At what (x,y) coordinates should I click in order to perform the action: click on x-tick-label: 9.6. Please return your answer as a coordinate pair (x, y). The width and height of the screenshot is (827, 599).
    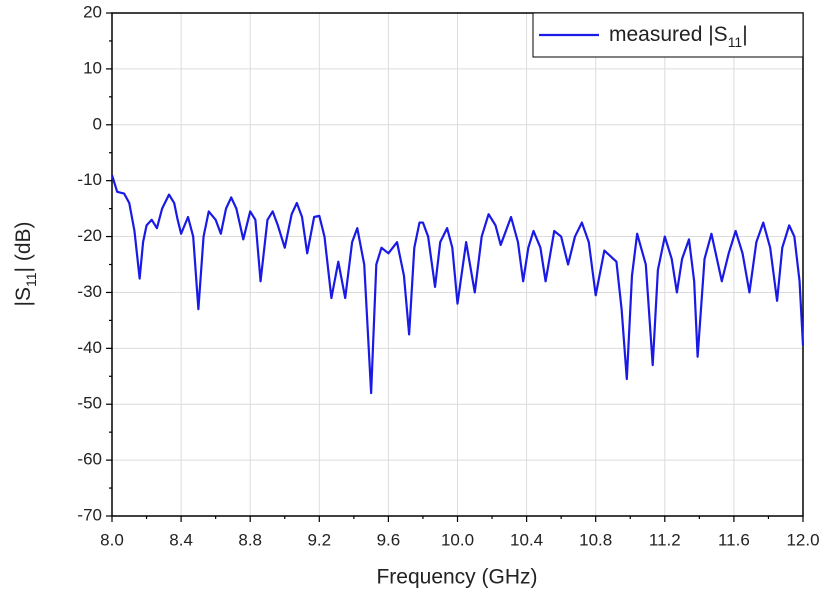
    Looking at the image, I should click on (389, 539).